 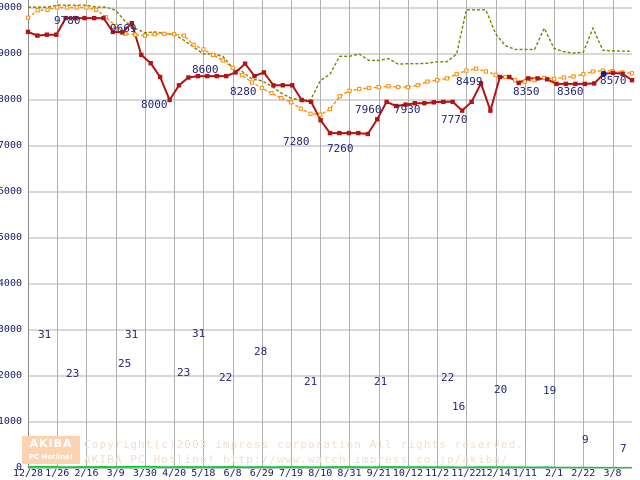 What do you see at coordinates (205, 69) in the screenshot?
I see `point-label-price-min: 8600` at bounding box center [205, 69].